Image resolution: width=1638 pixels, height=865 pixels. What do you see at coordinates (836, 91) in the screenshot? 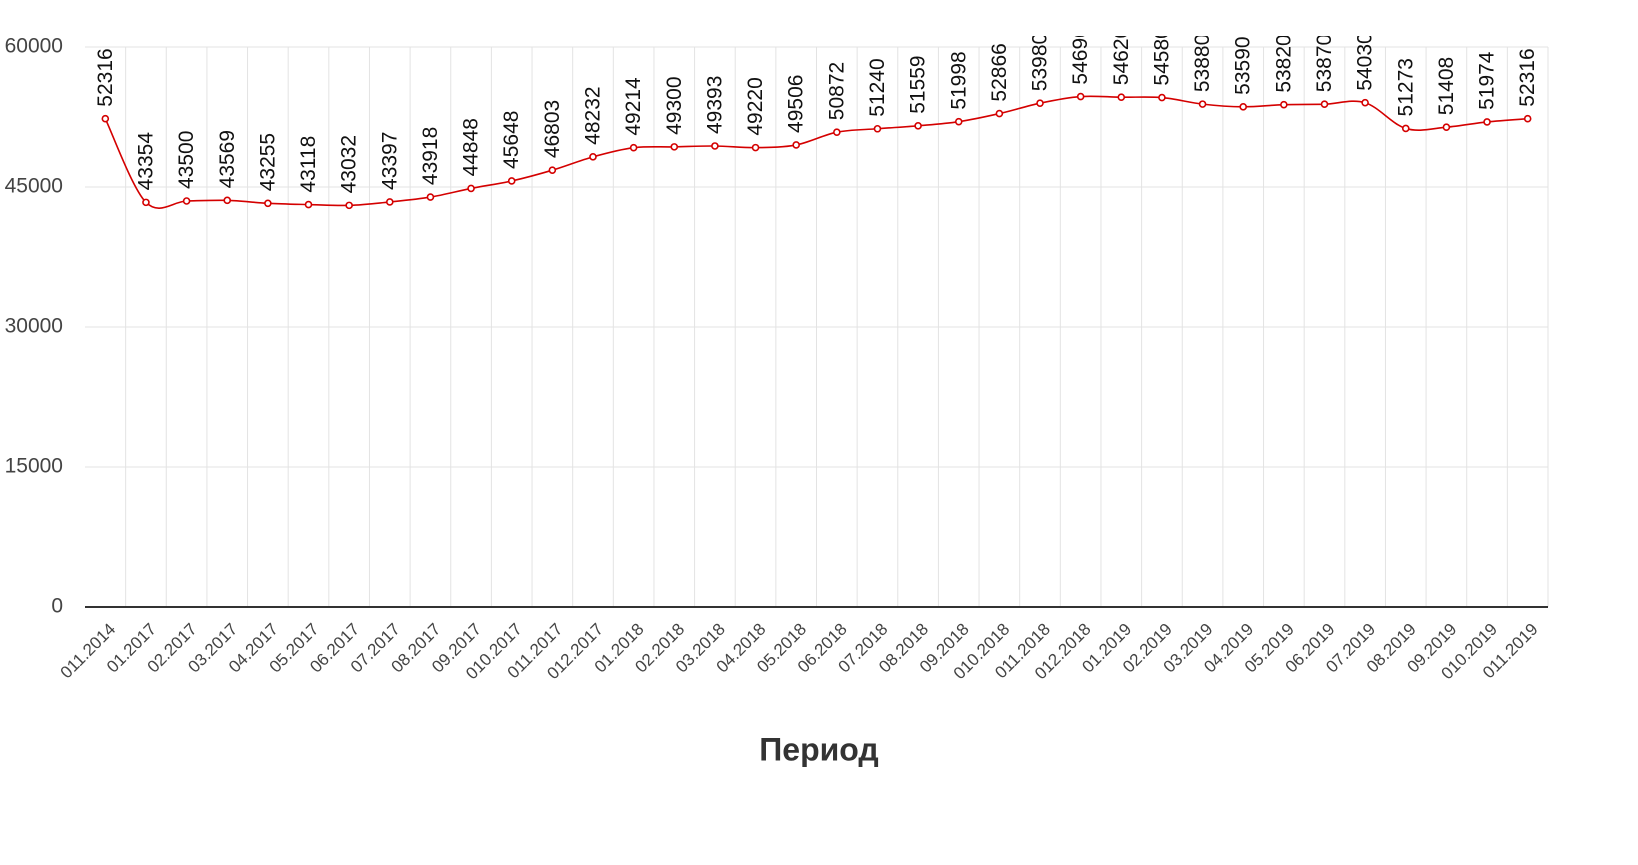
I see `data-label: 50872` at bounding box center [836, 91].